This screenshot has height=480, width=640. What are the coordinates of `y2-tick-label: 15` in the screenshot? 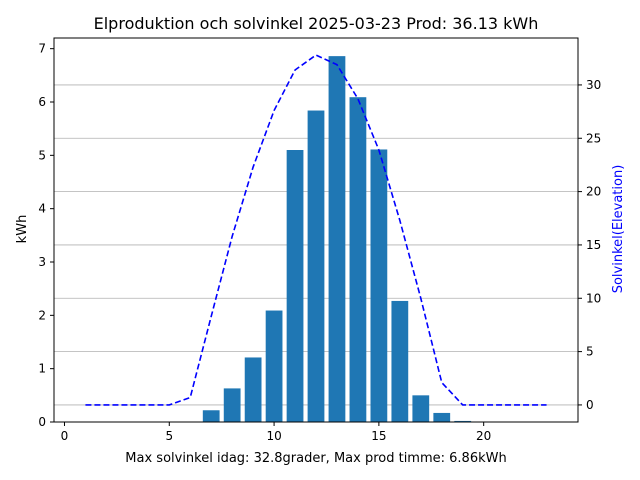 It's located at (593, 245).